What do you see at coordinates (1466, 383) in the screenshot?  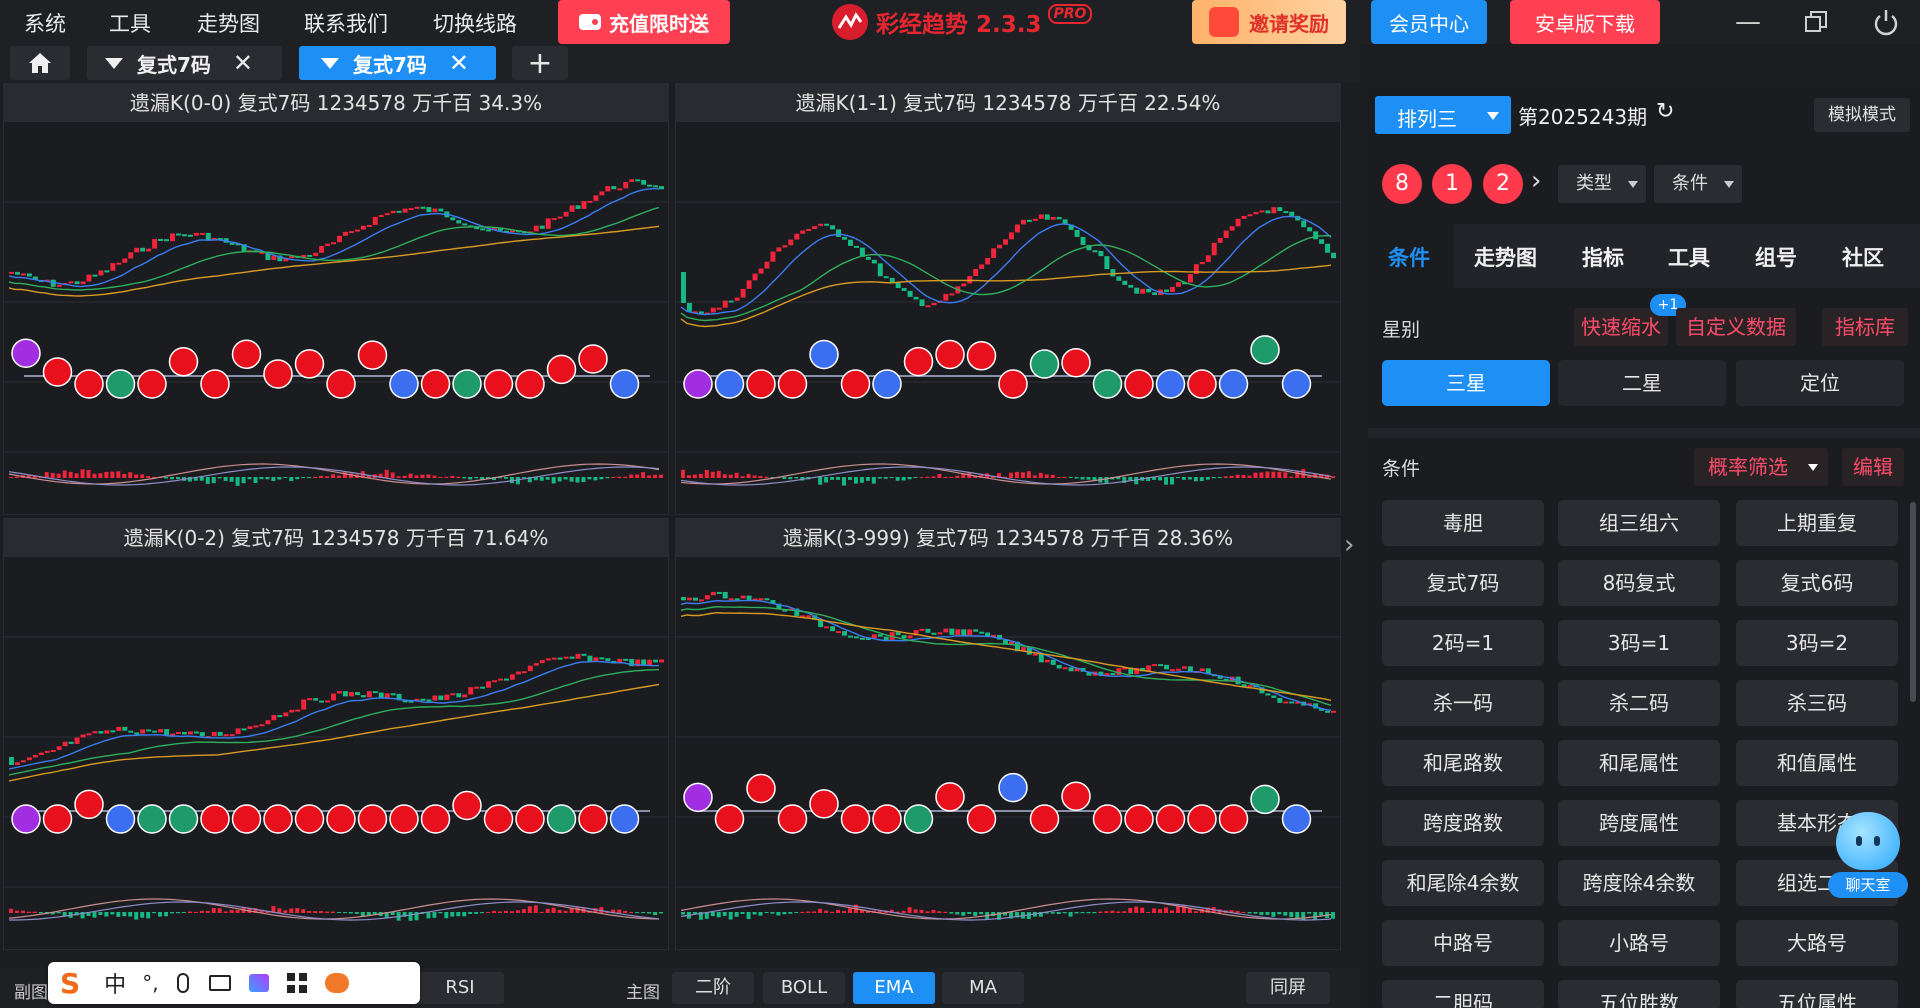 I see `star-three-button: 三星` at bounding box center [1466, 383].